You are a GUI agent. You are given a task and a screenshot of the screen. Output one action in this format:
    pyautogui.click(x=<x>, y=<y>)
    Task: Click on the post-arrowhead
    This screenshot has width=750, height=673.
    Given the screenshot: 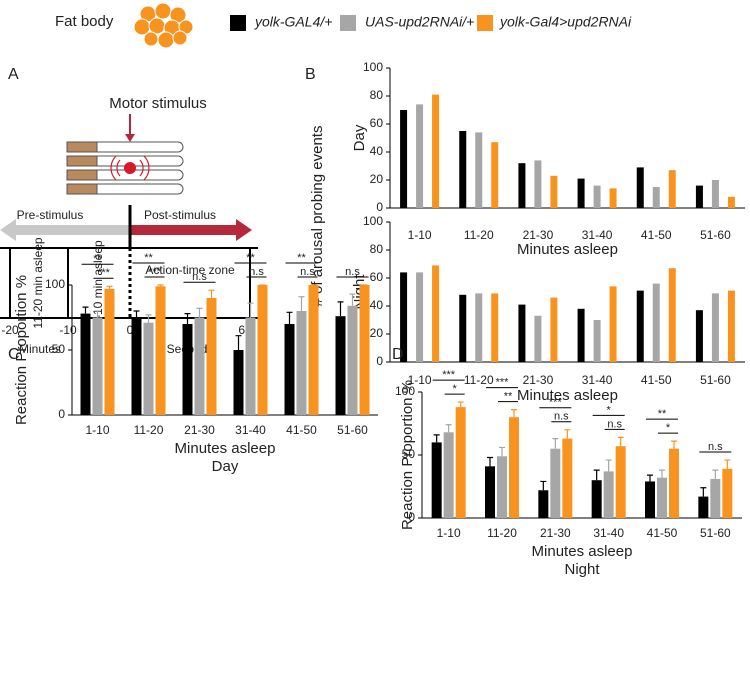 What is the action you would take?
    pyautogui.click(x=244, y=230)
    